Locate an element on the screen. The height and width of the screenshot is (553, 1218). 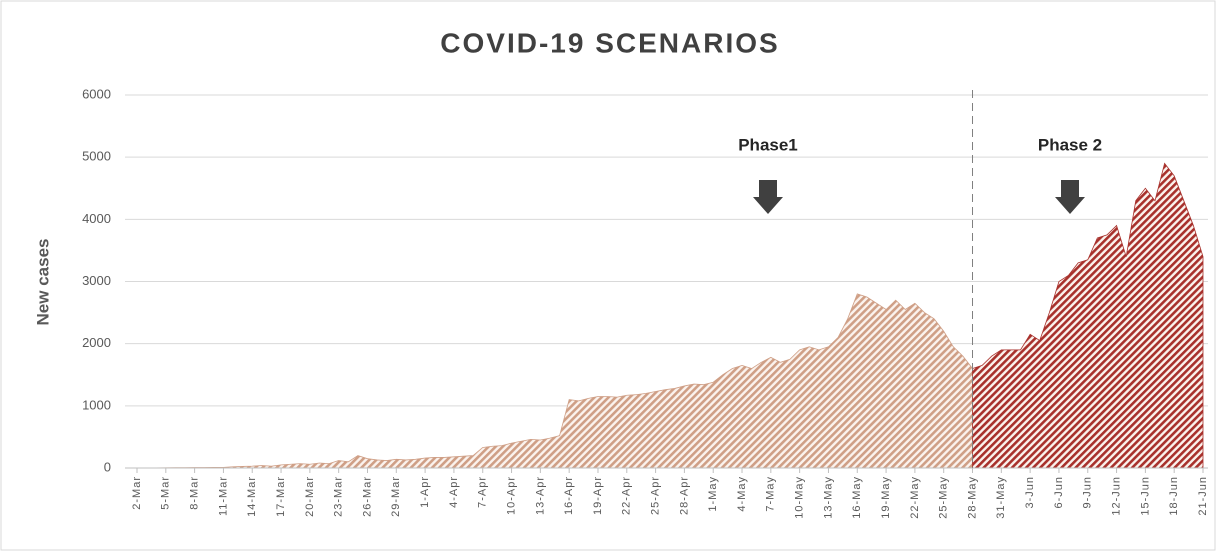
area is located at coordinates (1088, 315).